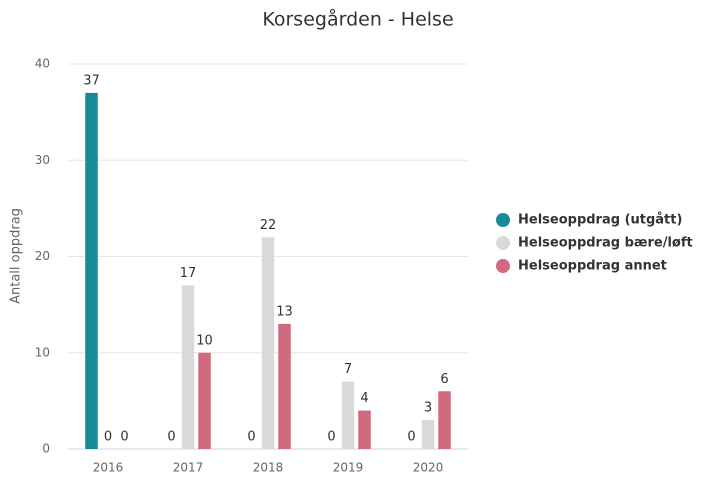 Image resolution: width=703 pixels, height=477 pixels. Describe the element at coordinates (268, 468) in the screenshot. I see `x-tick-label: 2018` at that location.